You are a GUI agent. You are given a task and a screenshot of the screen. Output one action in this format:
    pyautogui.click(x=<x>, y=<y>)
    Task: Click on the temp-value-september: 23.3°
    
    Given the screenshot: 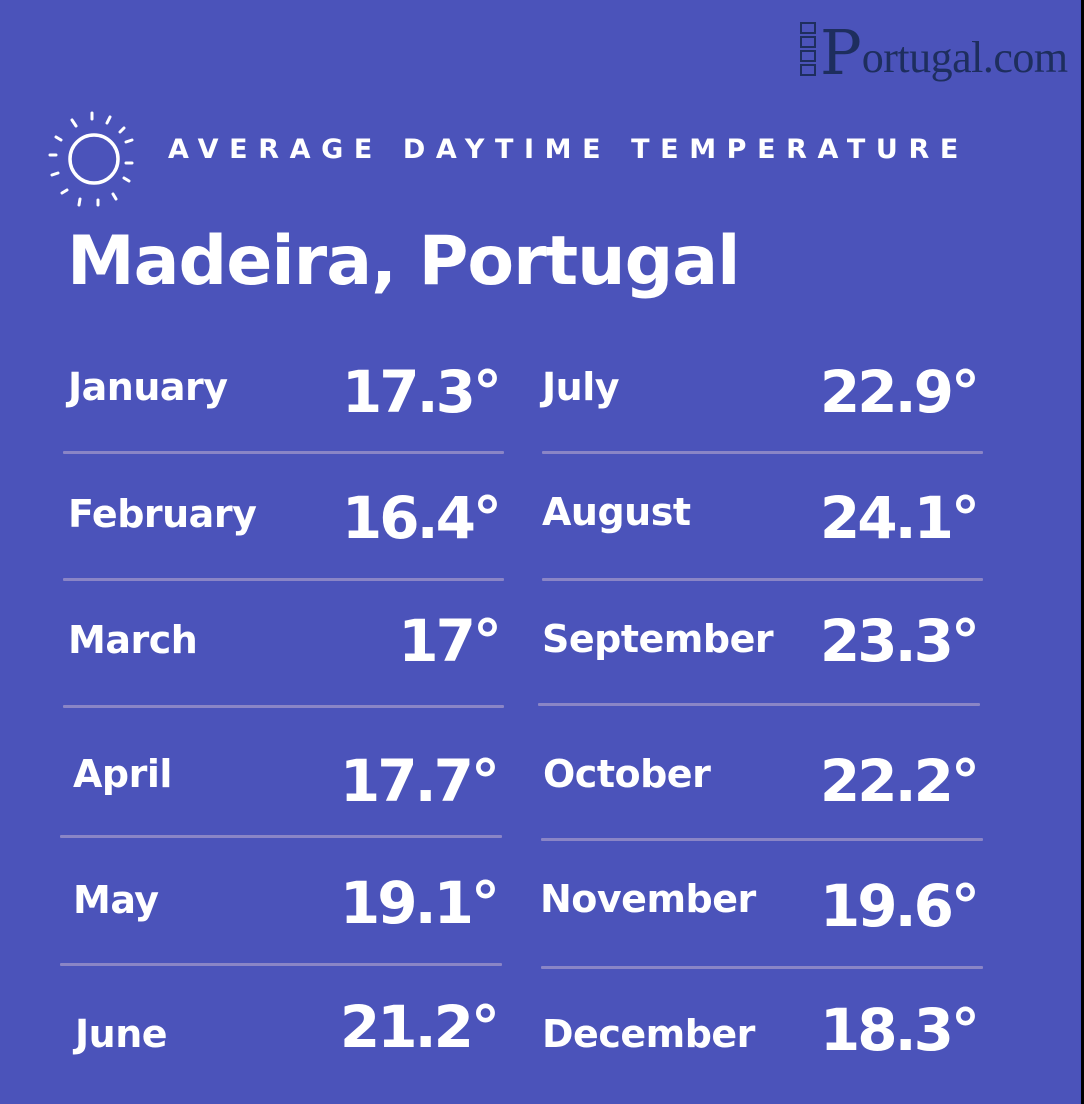 What is the action you would take?
    pyautogui.click(x=899, y=641)
    